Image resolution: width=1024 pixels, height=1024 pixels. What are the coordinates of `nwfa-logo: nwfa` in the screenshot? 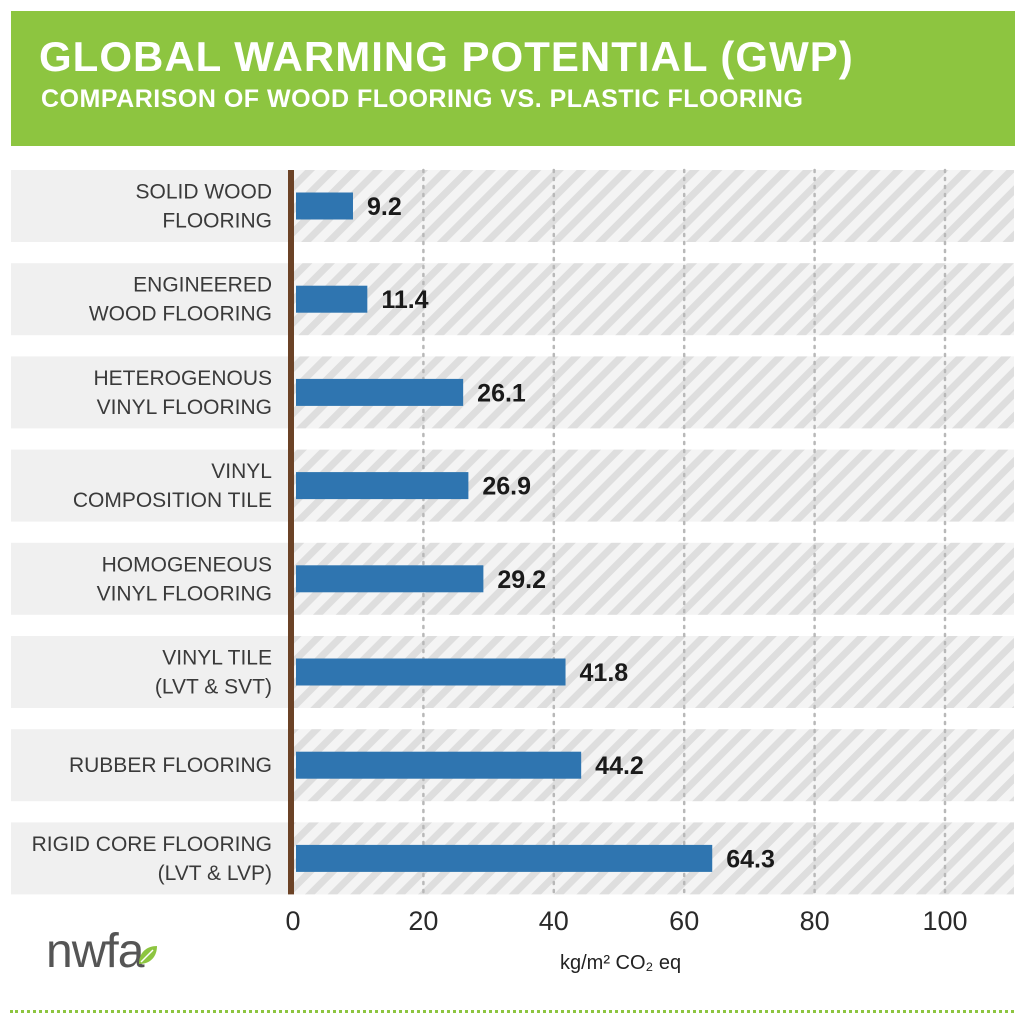 It's located at (95, 951).